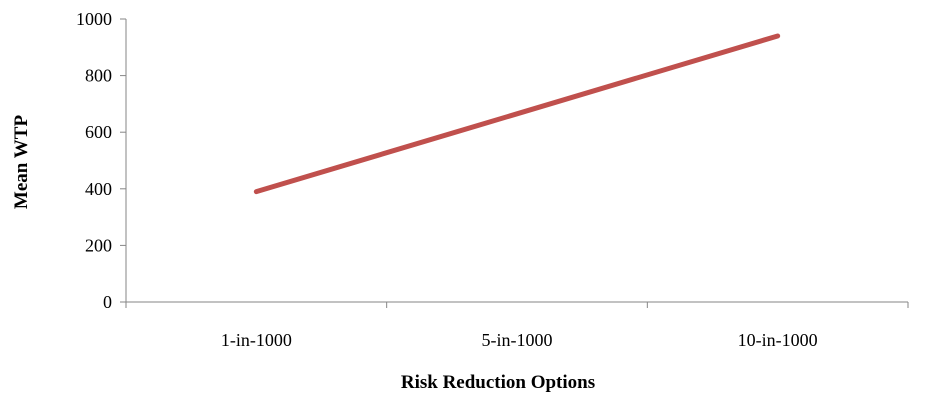  Describe the element at coordinates (256, 340) in the screenshot. I see `x-tick-label: 1-in-1000` at that location.